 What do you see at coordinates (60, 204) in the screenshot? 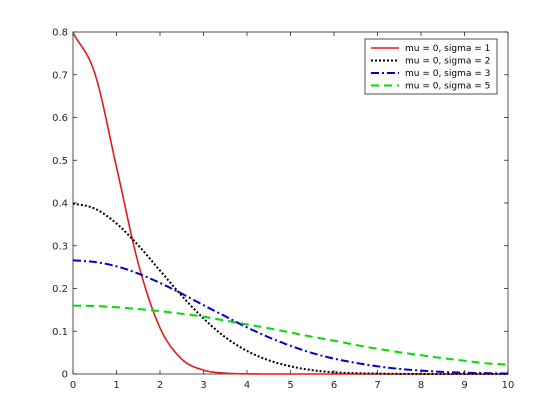
I see `y-tick-label: 0.4` at bounding box center [60, 204].